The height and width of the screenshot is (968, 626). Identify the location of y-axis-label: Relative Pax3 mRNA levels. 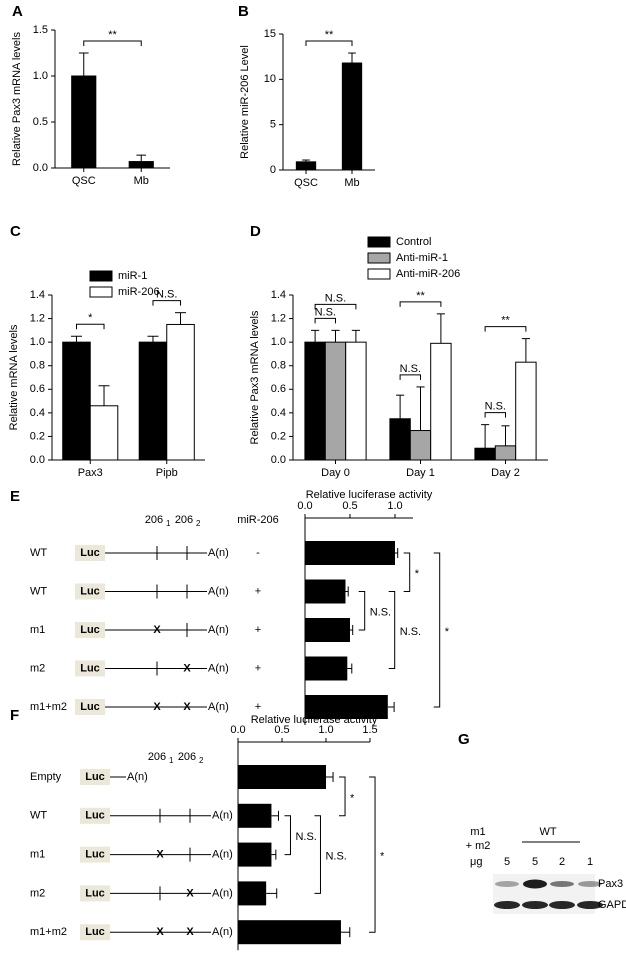
(255, 377).